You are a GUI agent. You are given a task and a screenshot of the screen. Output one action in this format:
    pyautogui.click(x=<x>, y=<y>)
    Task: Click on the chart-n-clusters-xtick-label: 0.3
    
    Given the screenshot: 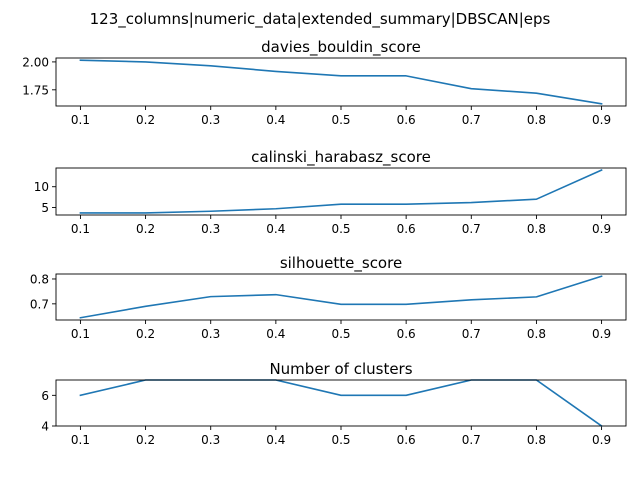 What is the action you would take?
    pyautogui.click(x=210, y=440)
    